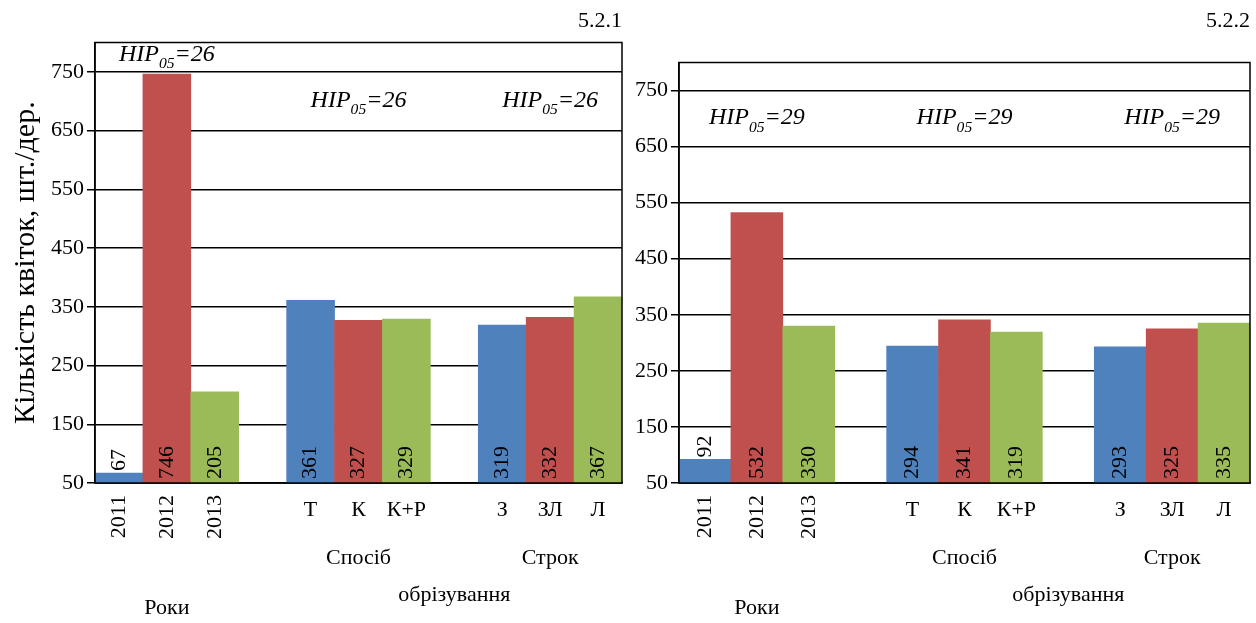 The height and width of the screenshot is (623, 1256). Describe the element at coordinates (117, 460) in the screenshot. I see `data-label: 67` at that location.